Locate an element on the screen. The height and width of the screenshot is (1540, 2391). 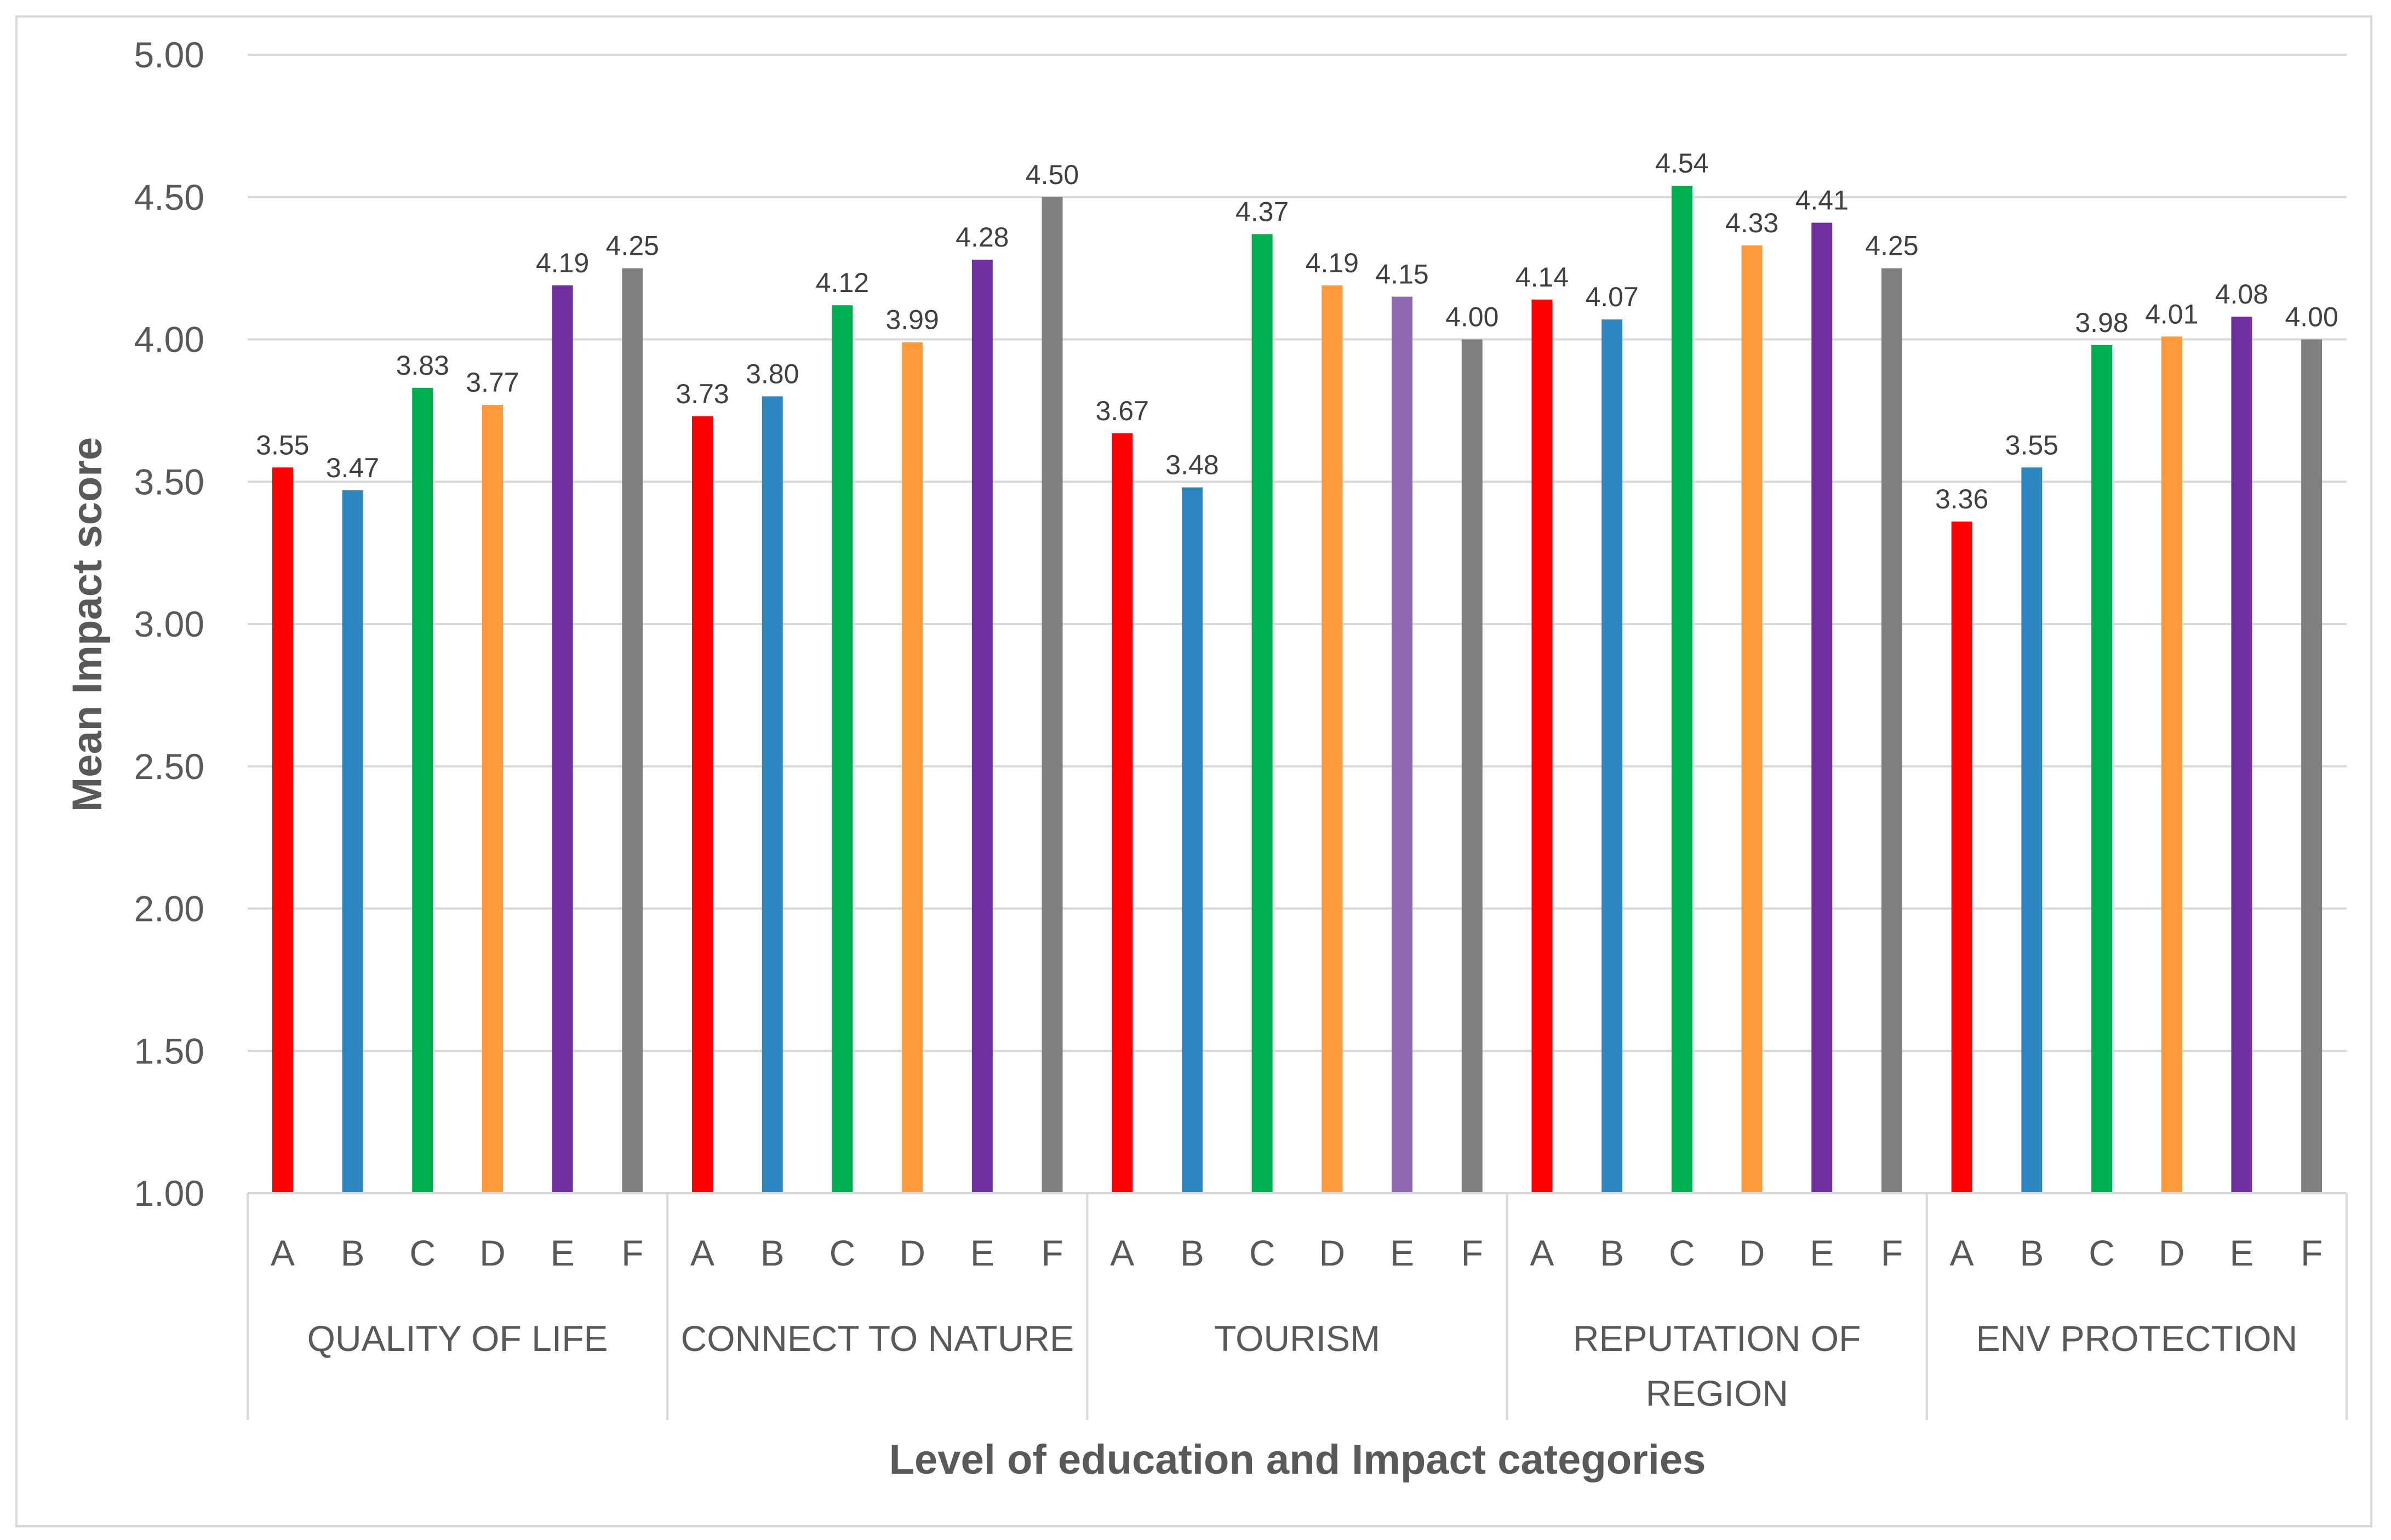
data-label: 4.41 is located at coordinates (1822, 200).